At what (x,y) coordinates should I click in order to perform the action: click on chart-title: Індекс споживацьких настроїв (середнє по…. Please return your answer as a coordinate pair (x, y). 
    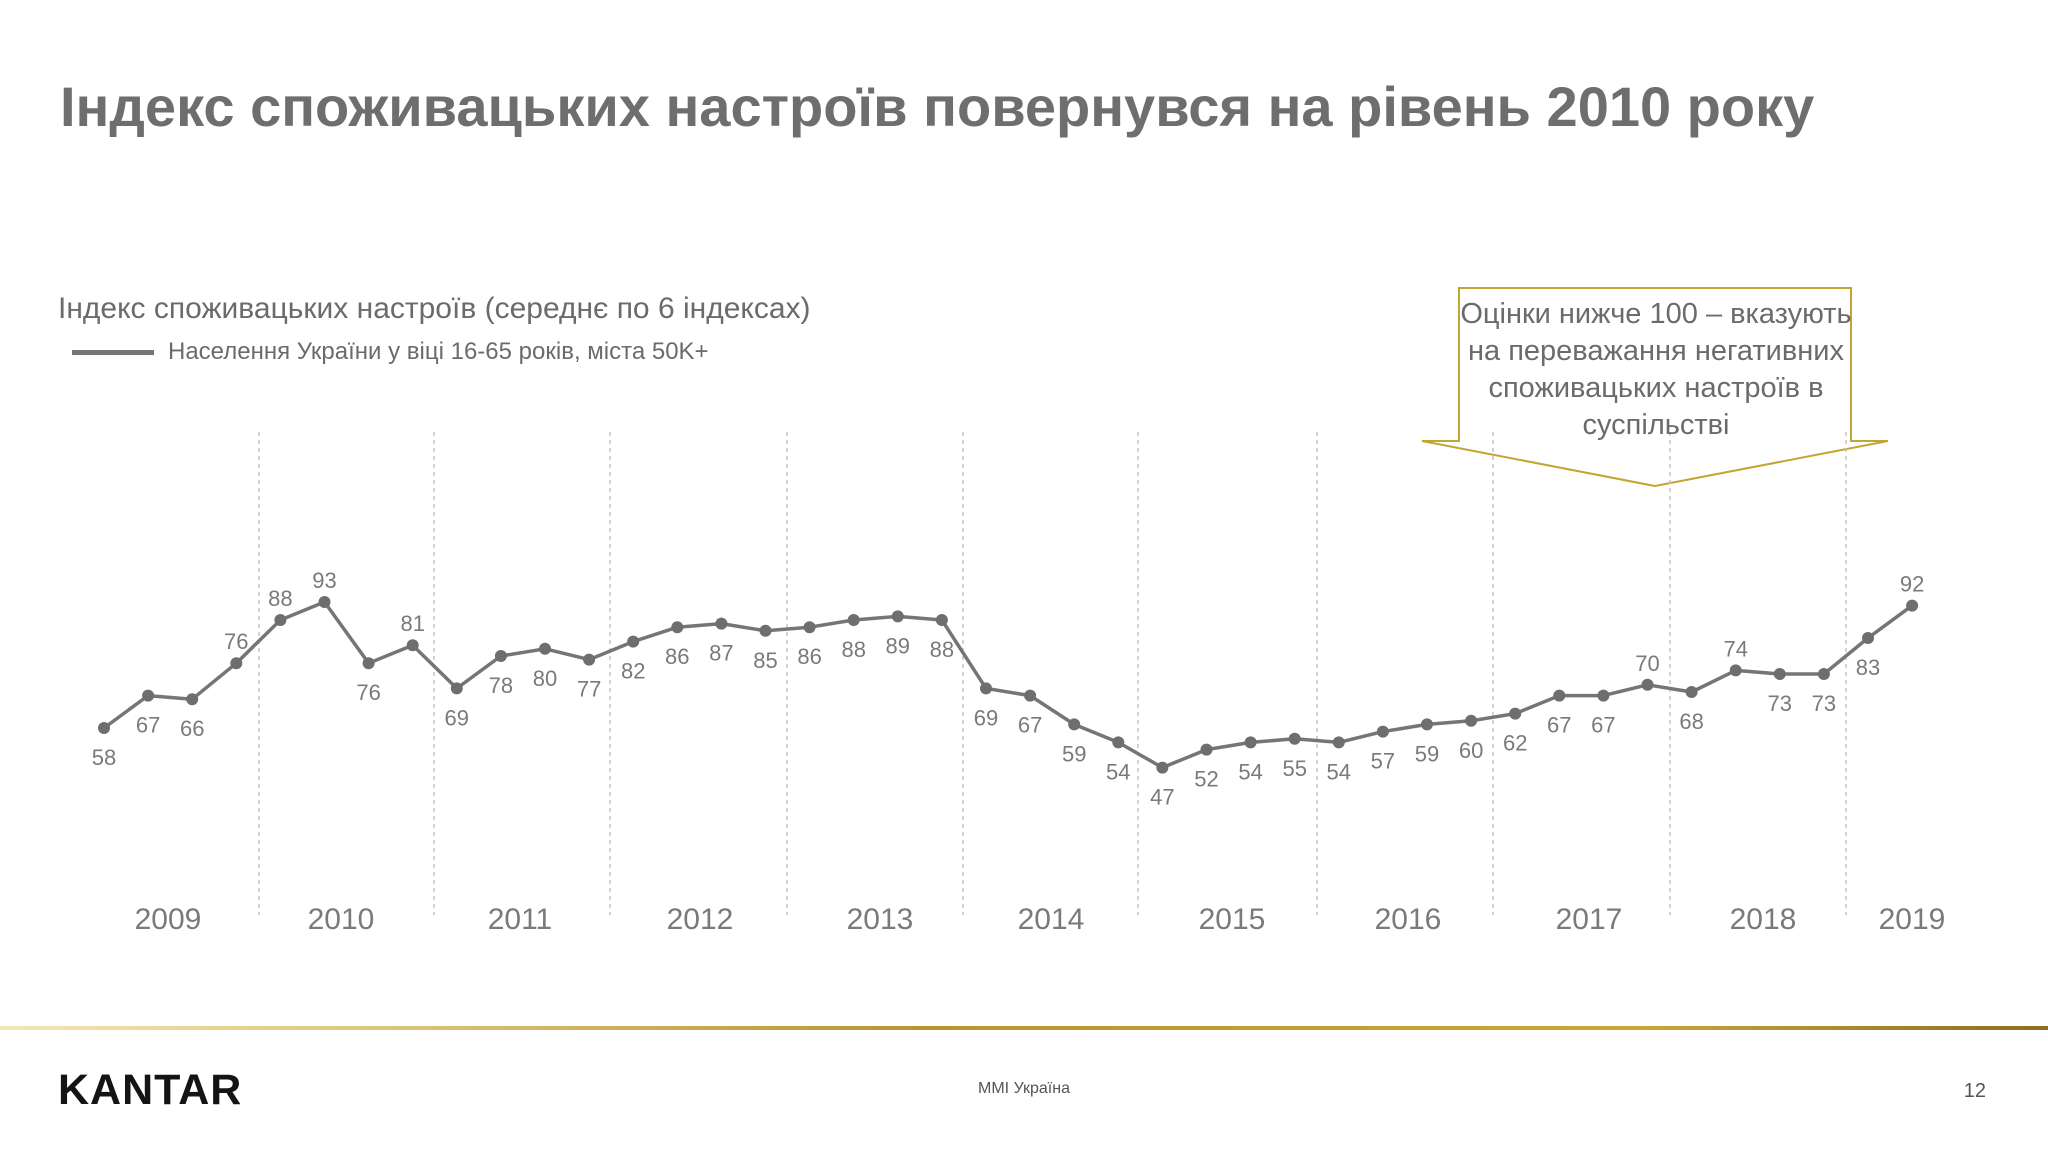
    Looking at the image, I should click on (434, 308).